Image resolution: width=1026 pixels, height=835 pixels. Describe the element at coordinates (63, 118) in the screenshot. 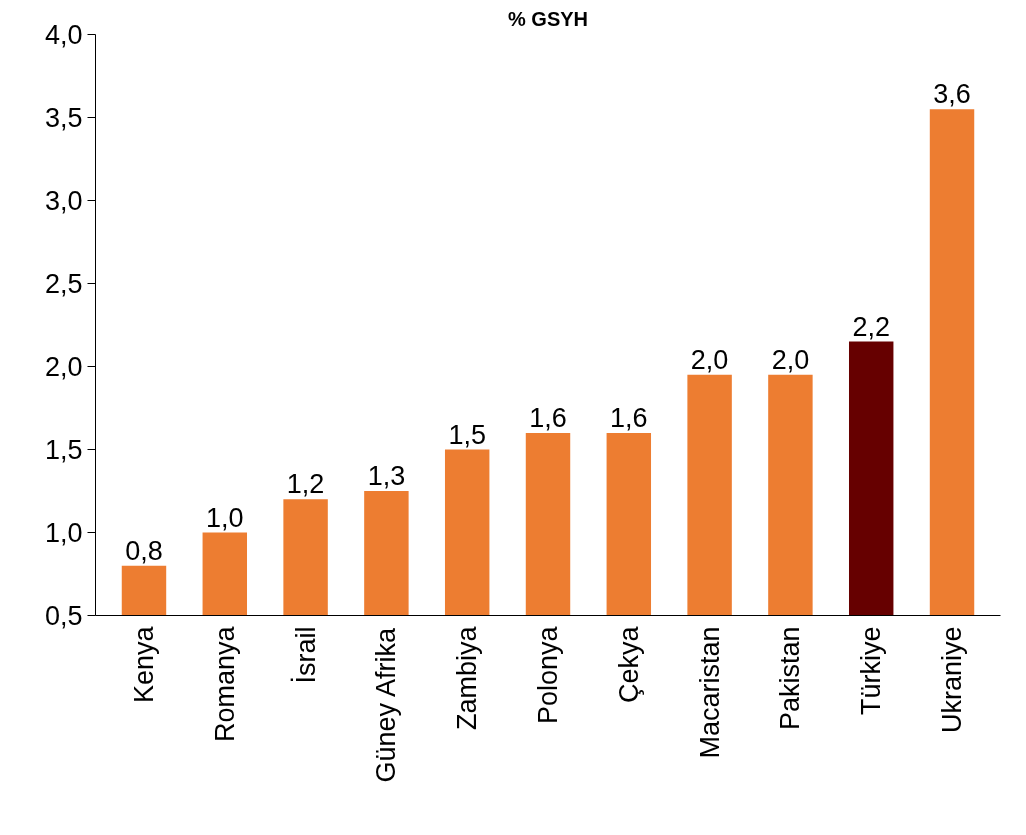

I see `y-tick-label: 3,5` at that location.